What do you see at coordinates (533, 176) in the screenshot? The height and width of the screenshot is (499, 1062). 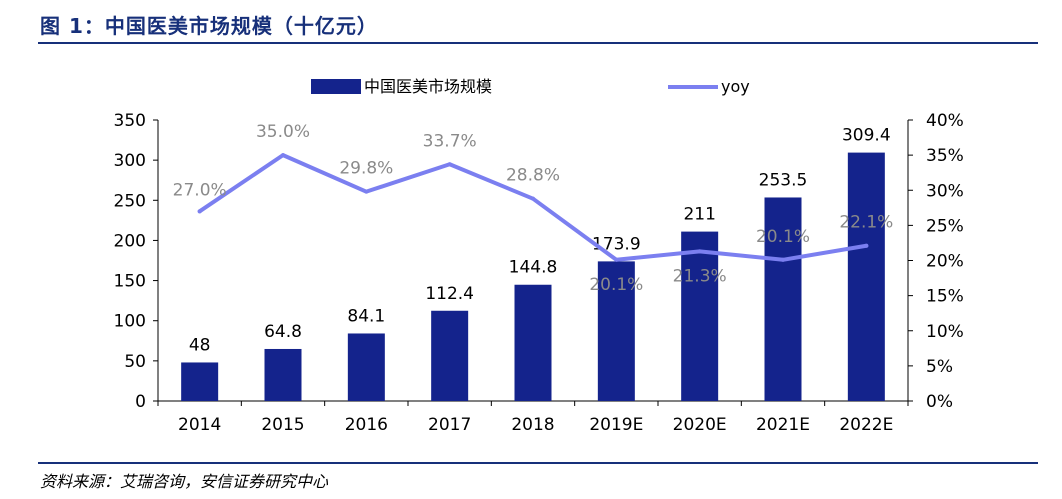 I see `yoy-value-label: 28.8%` at bounding box center [533, 176].